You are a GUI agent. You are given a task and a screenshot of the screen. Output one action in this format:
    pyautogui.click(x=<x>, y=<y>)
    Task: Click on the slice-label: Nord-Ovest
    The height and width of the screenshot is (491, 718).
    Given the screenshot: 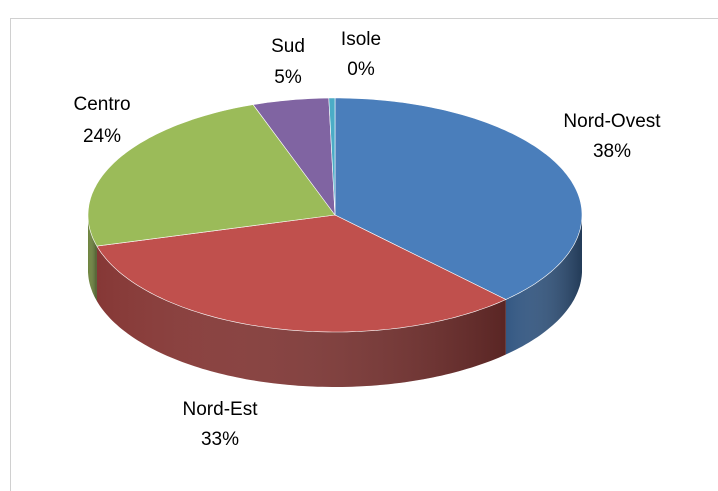 What is the action you would take?
    pyautogui.click(x=612, y=121)
    